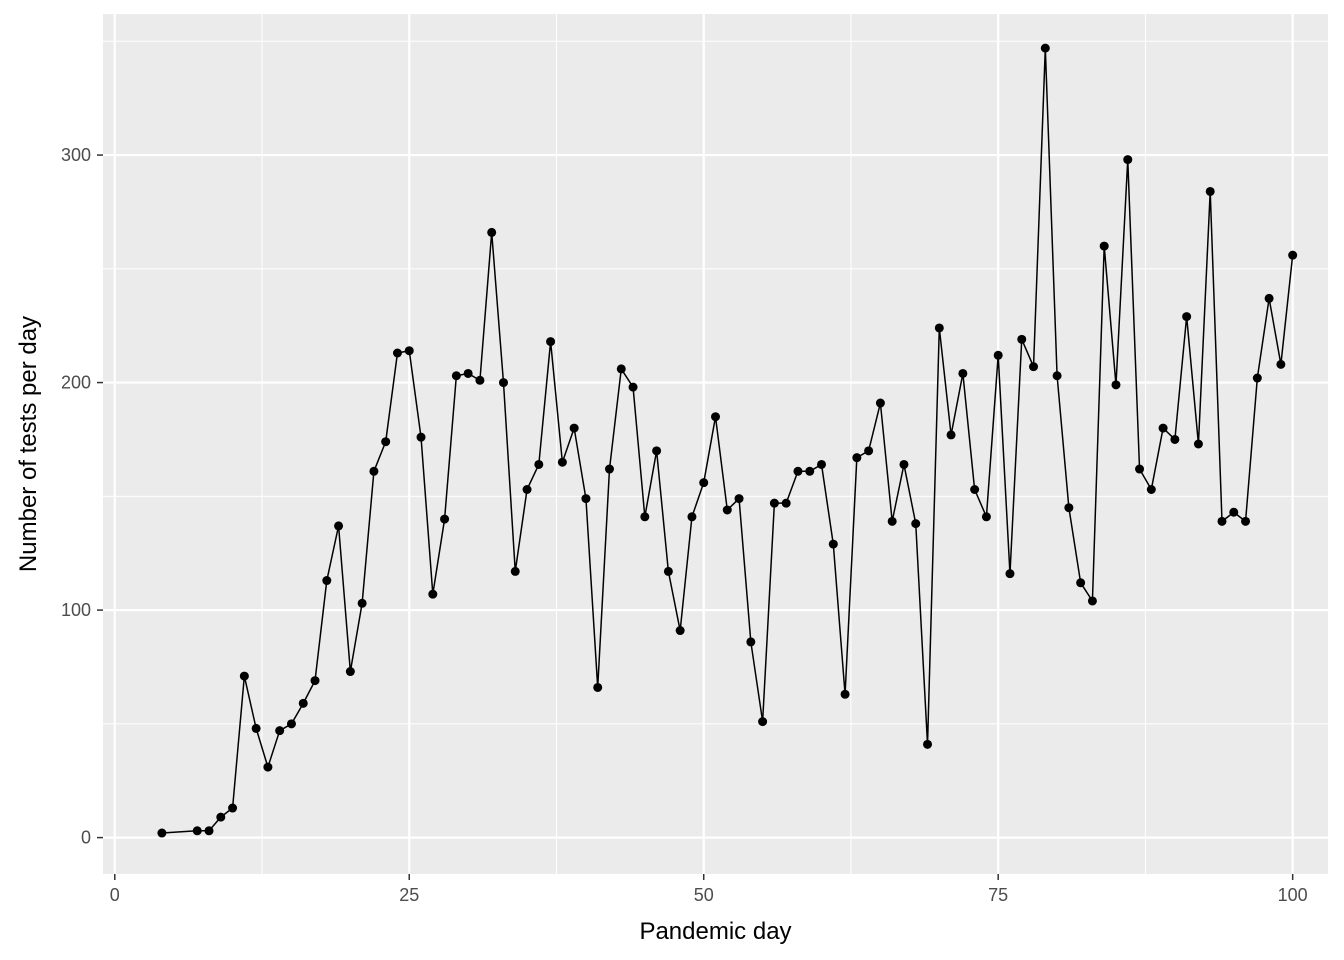 This screenshot has width=1344, height=960. Describe the element at coordinates (998, 895) in the screenshot. I see `x-tick-label: 75` at that location.